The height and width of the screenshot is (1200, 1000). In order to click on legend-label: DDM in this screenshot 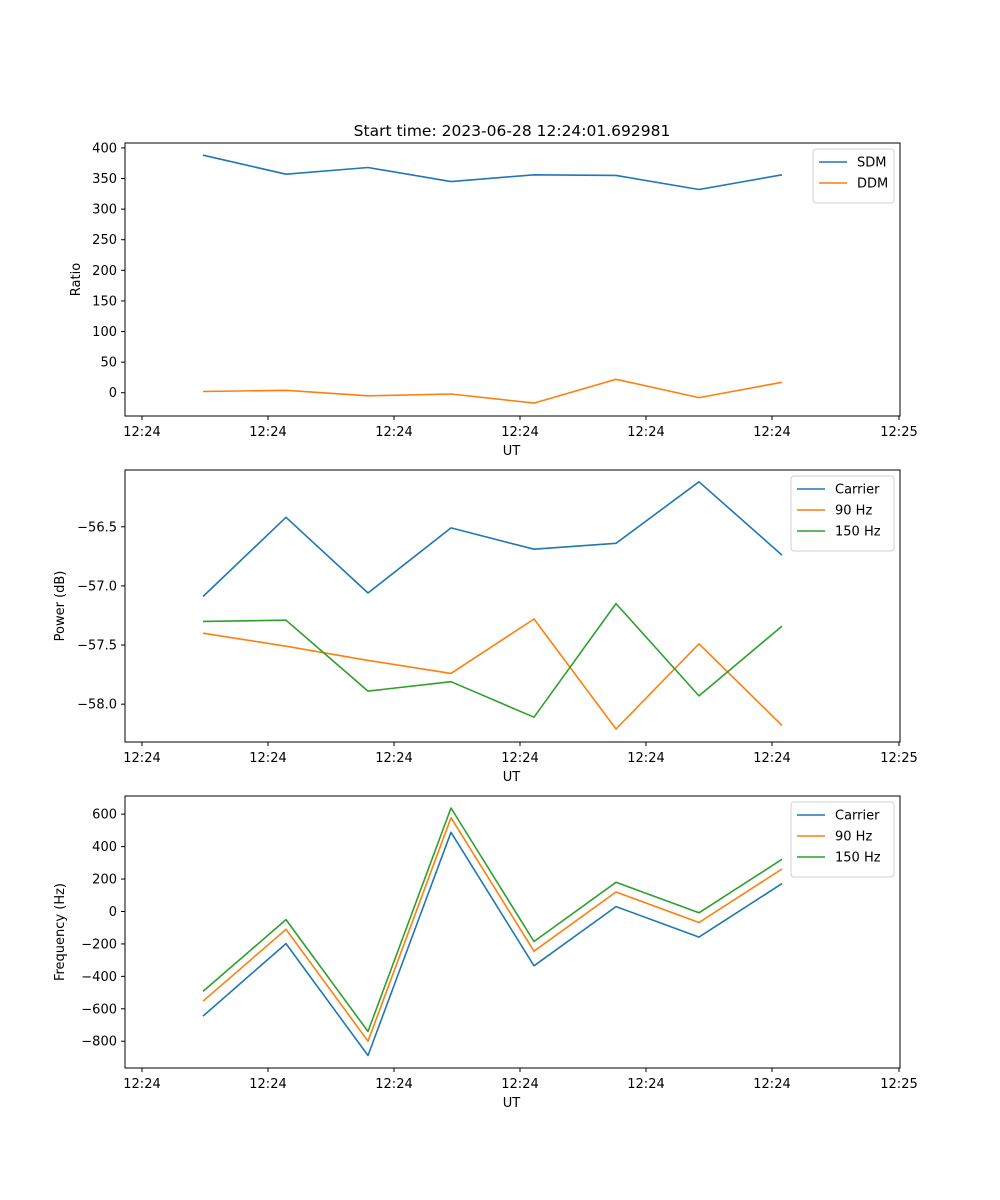, I will do `click(872, 184)`.